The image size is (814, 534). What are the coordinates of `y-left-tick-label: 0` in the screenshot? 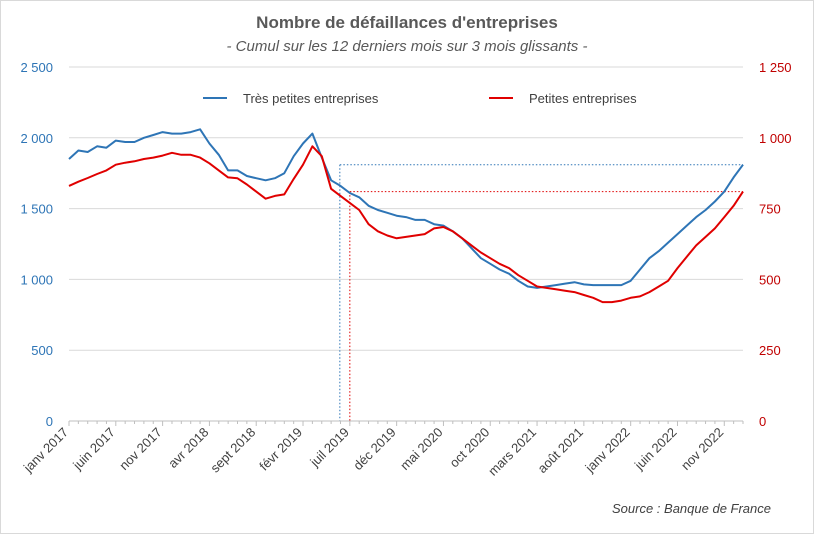 It's located at (49, 421).